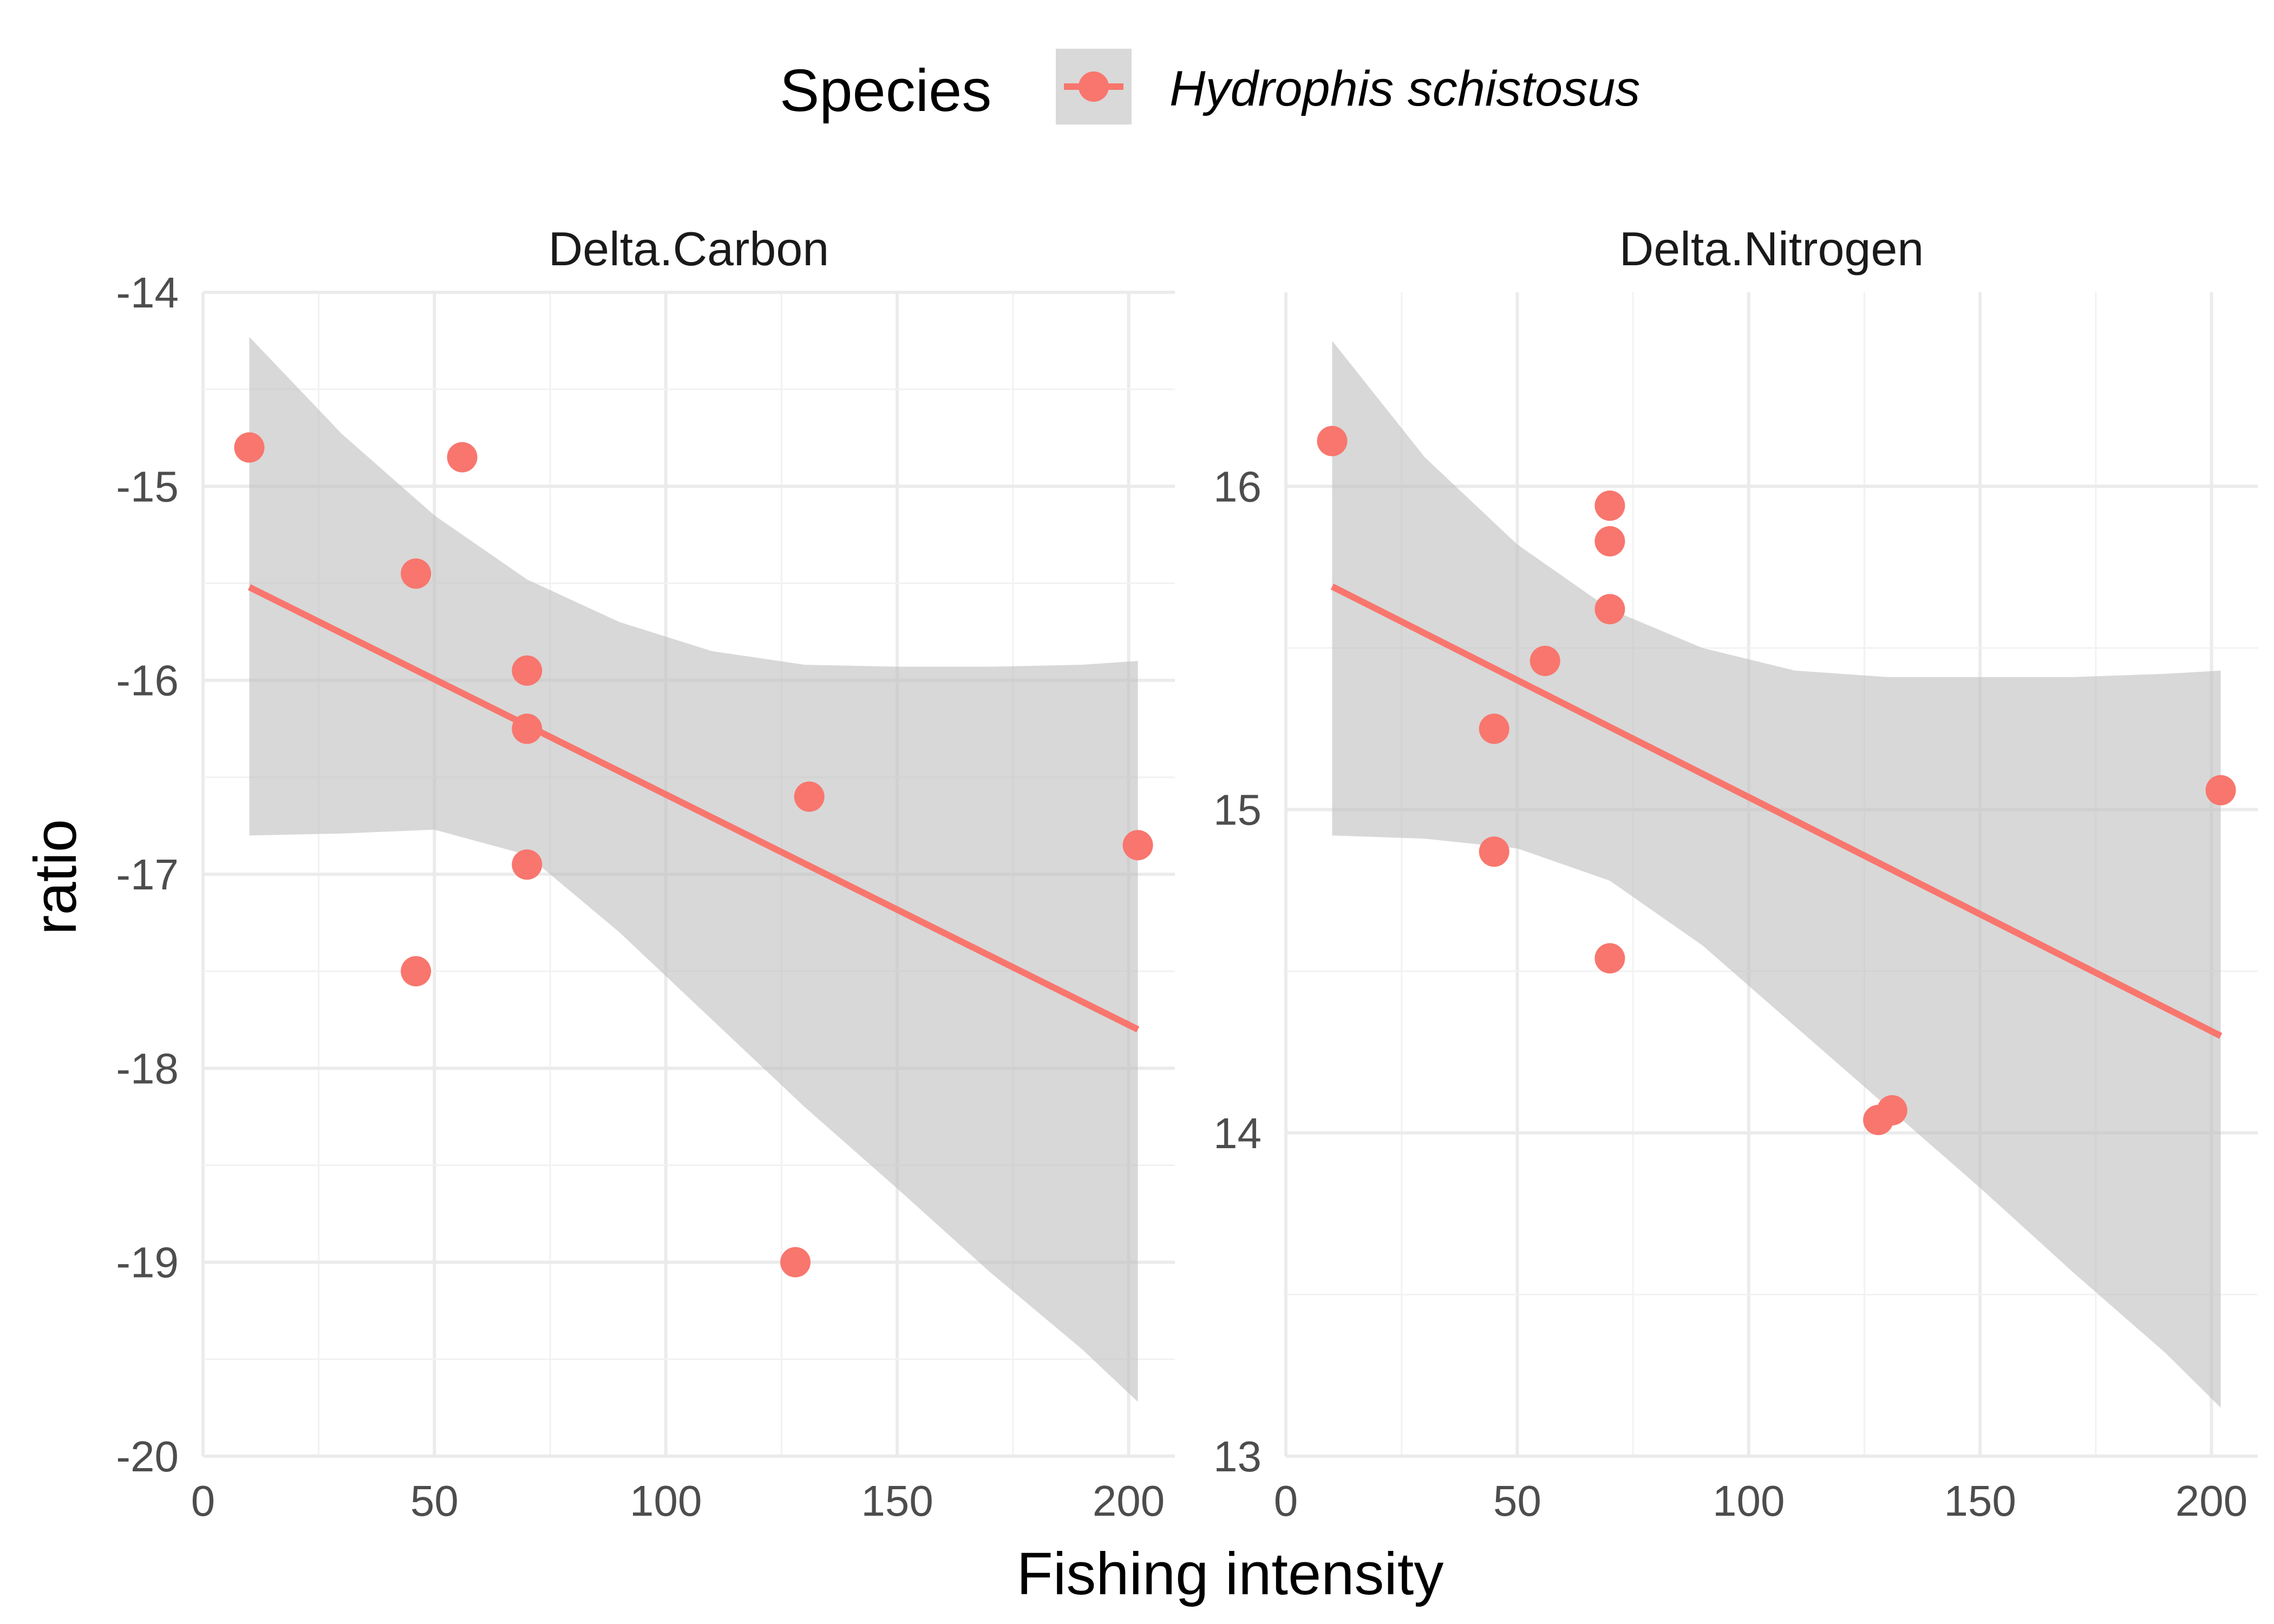 This screenshot has height=1624, width=2274. I want to click on y-tick-label: 13, so click(1238, 1456).